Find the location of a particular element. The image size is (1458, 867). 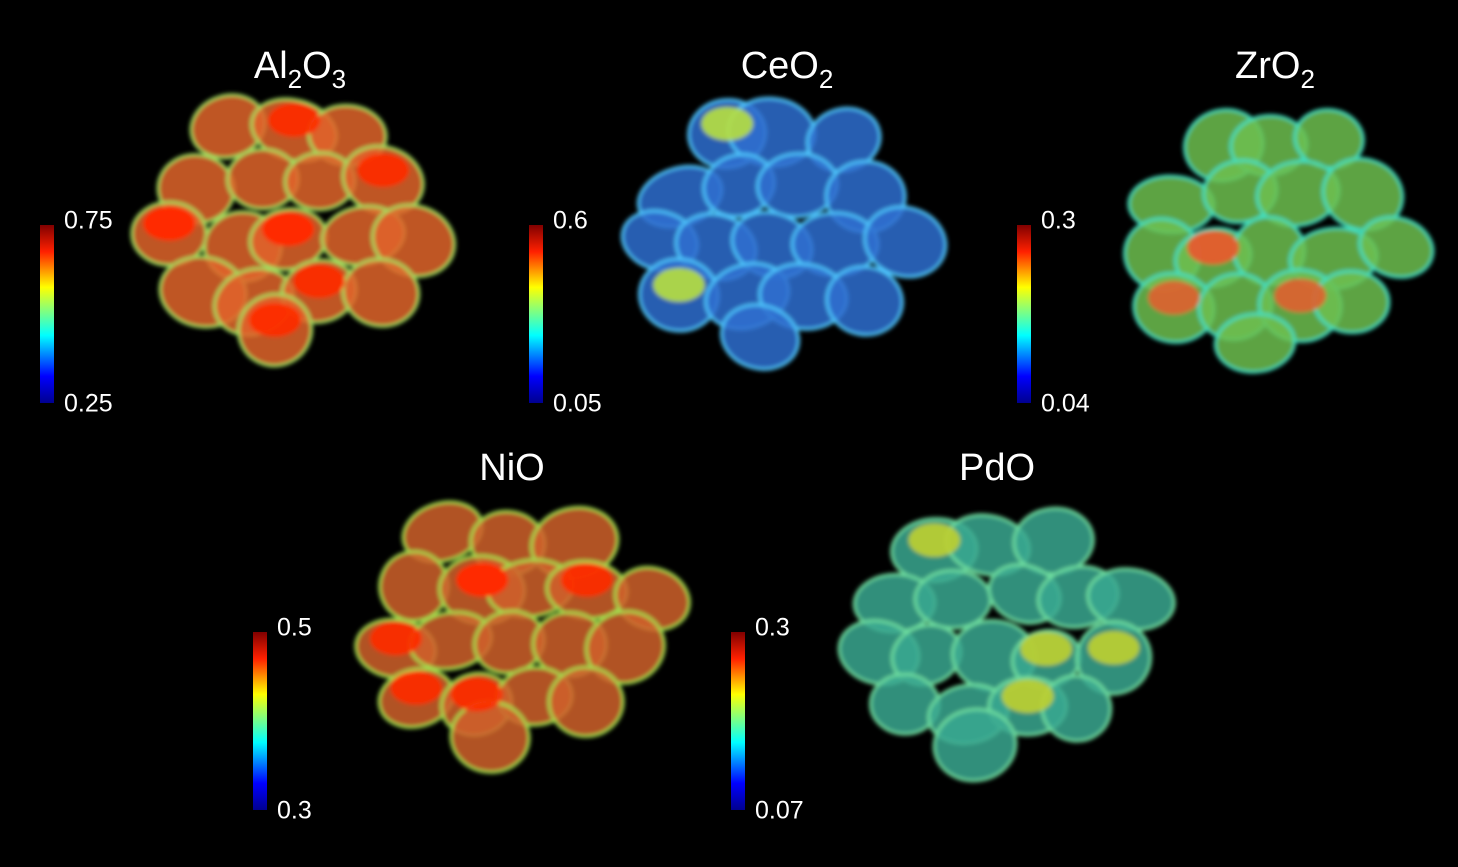

panel: Al2O3 0.75 0.25 is located at coordinates (248, 231).